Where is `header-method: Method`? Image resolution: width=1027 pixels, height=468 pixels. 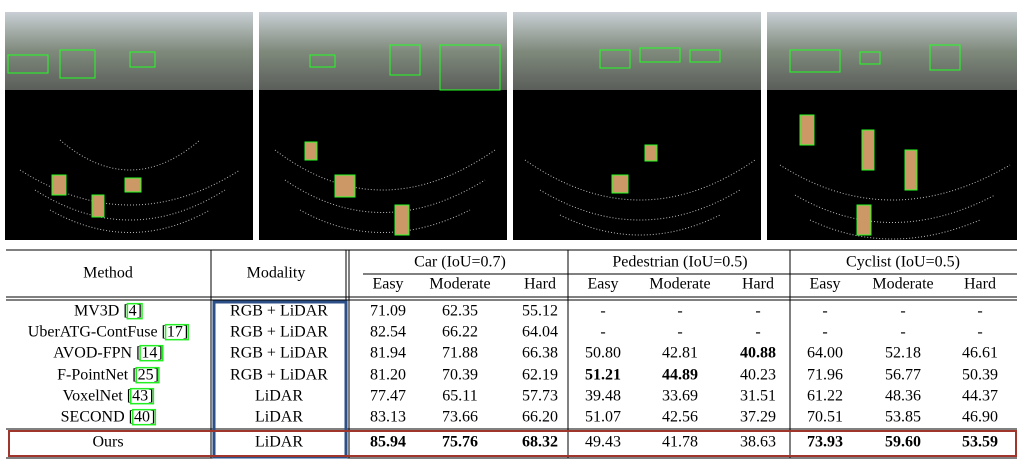 header-method: Method is located at coordinates (108, 273).